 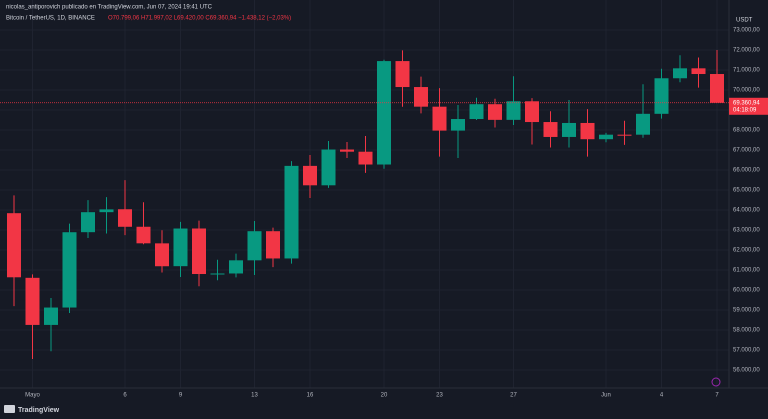 I want to click on y-tick-label: 70.000,00, so click(x=746, y=91).